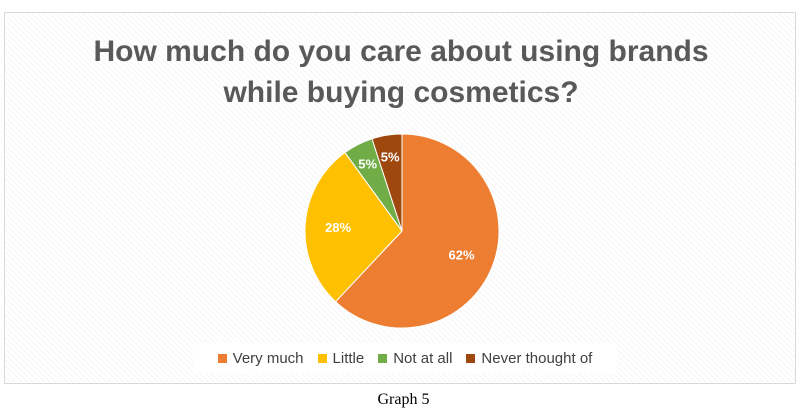 Image resolution: width=807 pixels, height=412 pixels. Describe the element at coordinates (348, 358) in the screenshot. I see `legend-label-little: Little` at that location.